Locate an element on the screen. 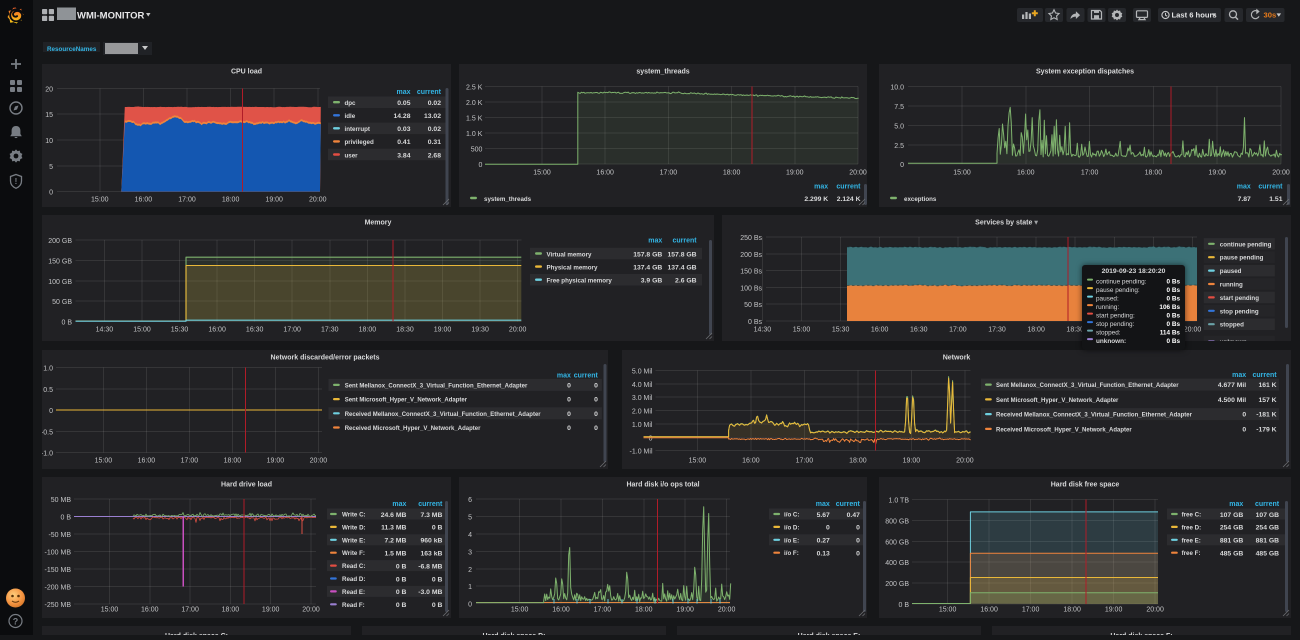  svg-text: running: is located at coordinates (1107, 307).